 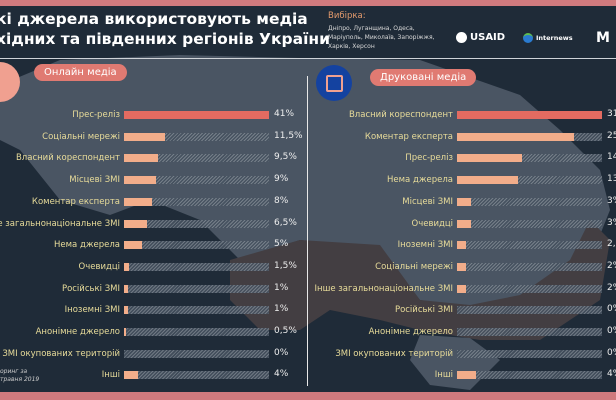 I want to click on value-label: 25, so click(x=611, y=135).